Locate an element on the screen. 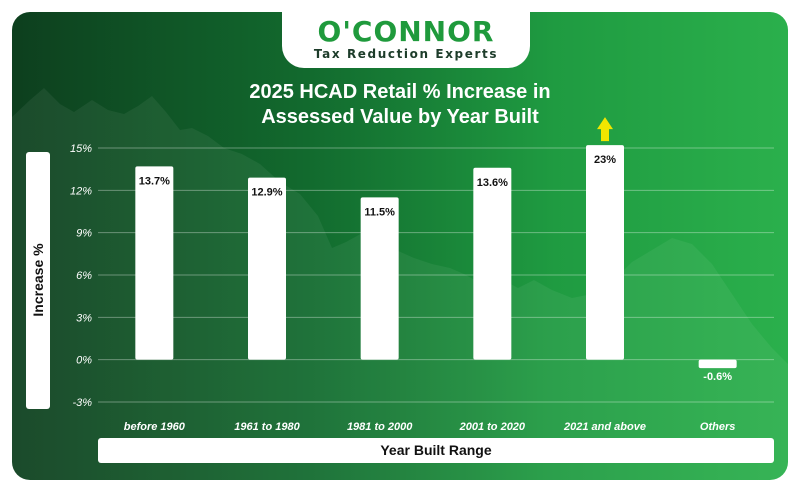 The width and height of the screenshot is (800, 492). x-tick-label: 2021 and above is located at coordinates (604, 427).